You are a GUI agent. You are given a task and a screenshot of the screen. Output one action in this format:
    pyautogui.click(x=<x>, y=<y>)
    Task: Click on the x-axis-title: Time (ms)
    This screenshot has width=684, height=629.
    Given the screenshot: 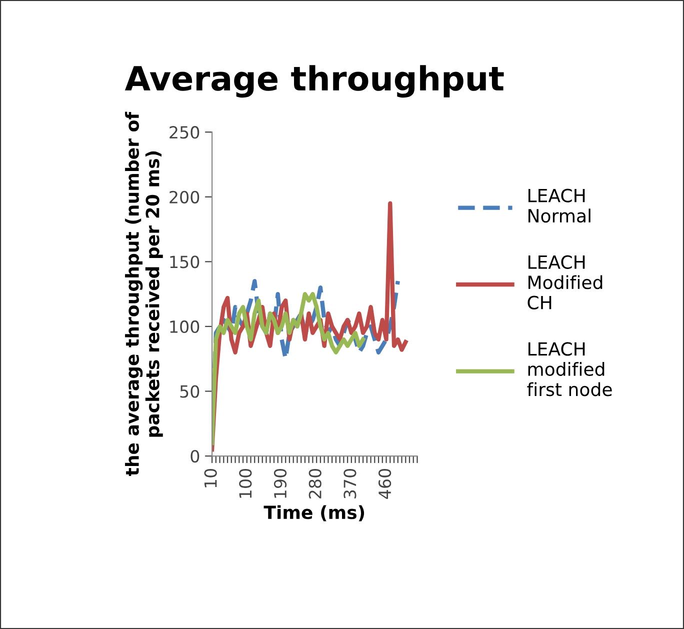 What is the action you would take?
    pyautogui.click(x=314, y=513)
    